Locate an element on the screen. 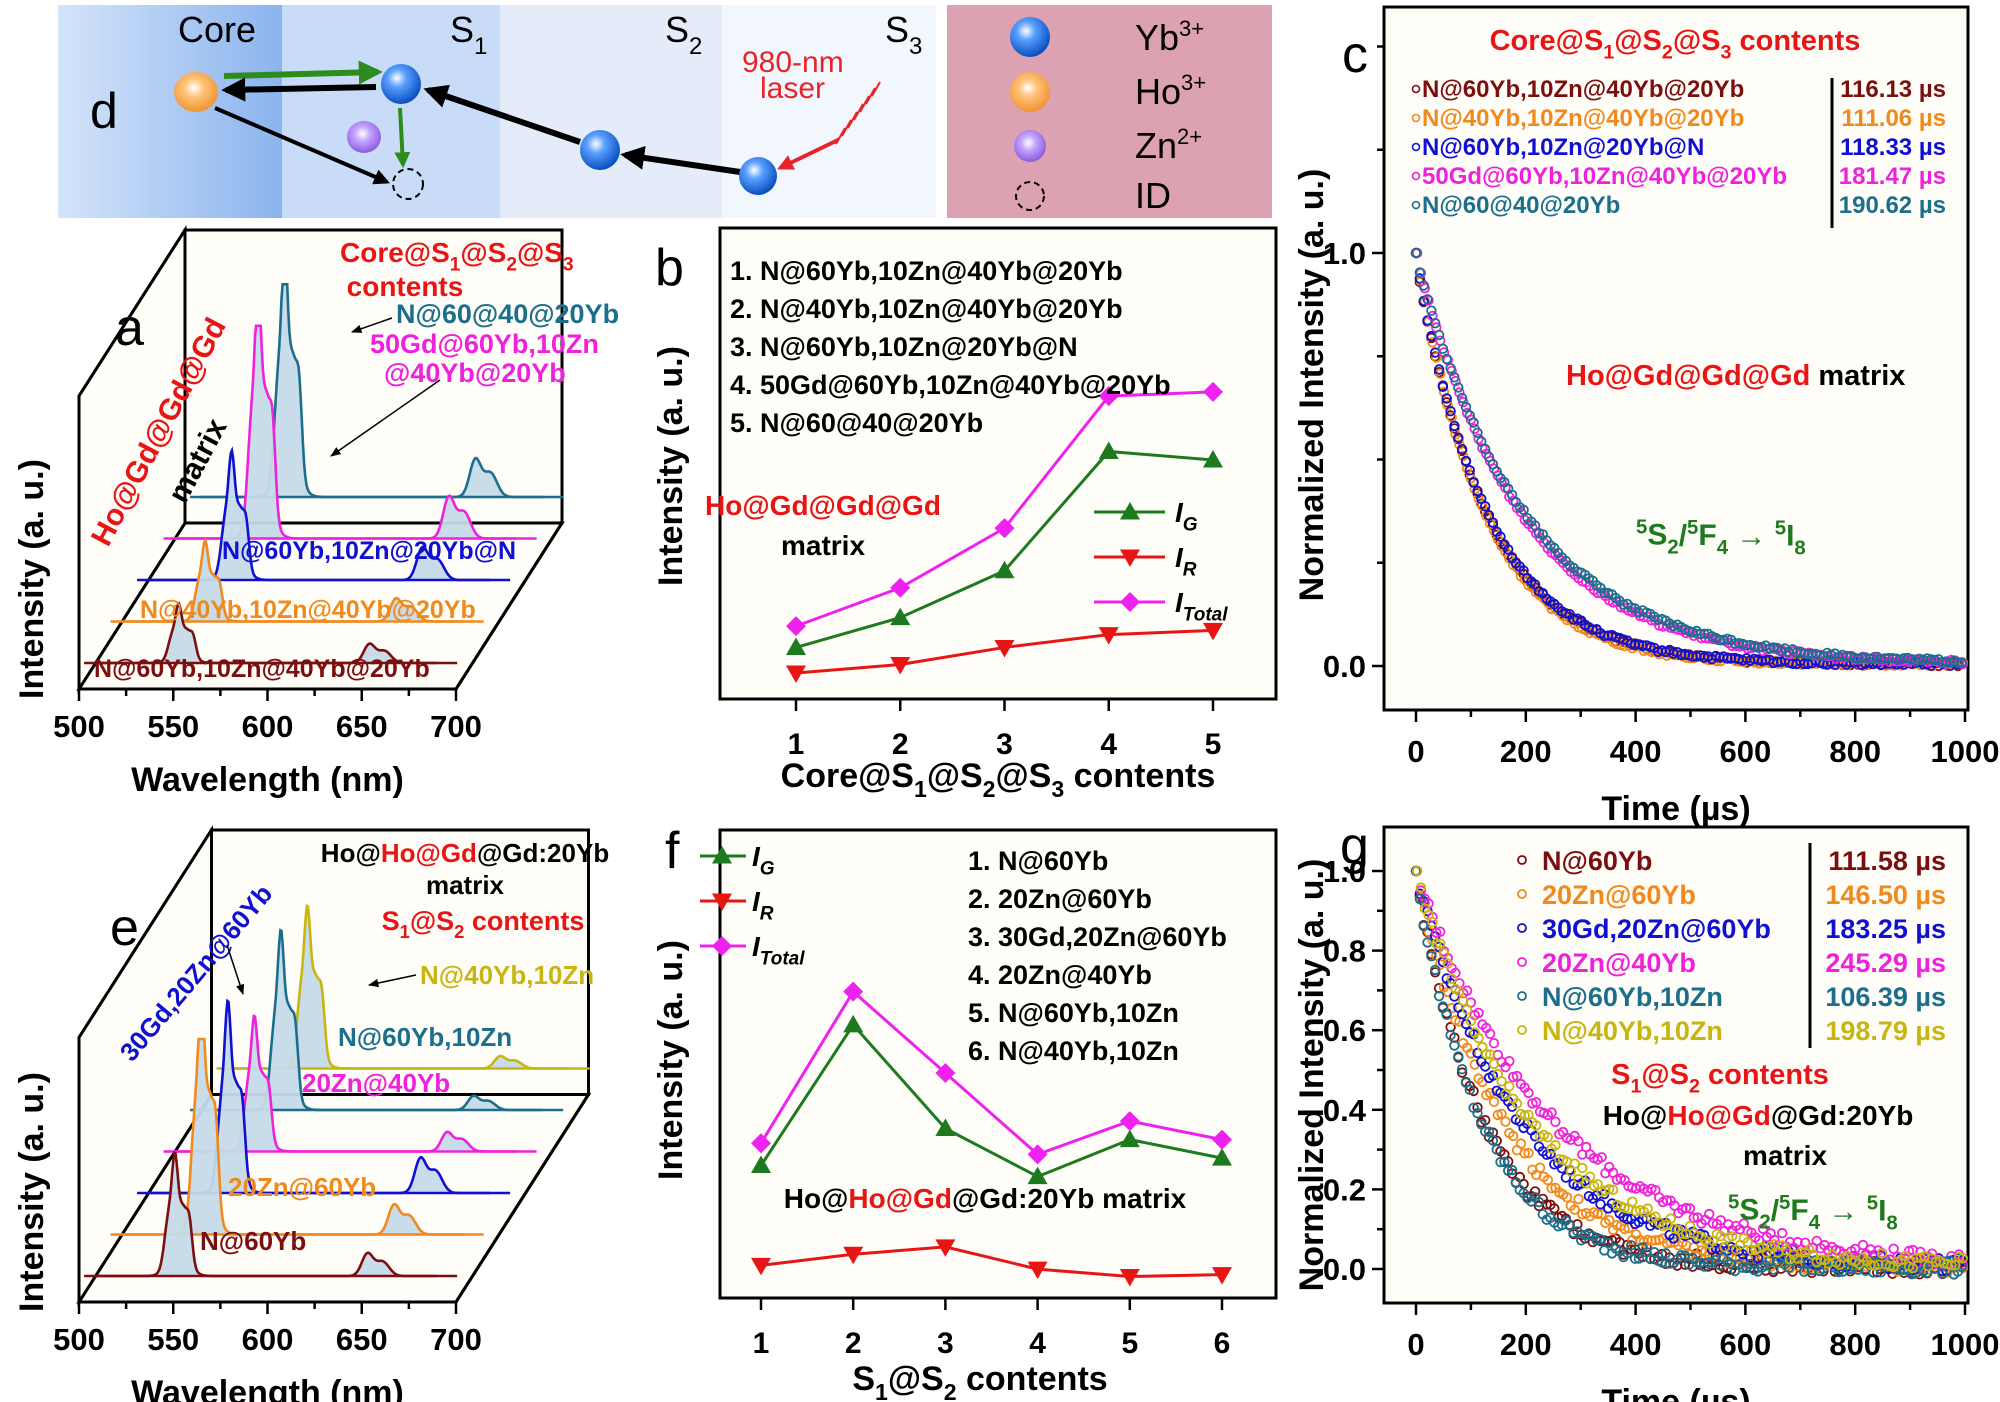 The width and height of the screenshot is (2000, 1402). series-label: N@60@40@20Yb is located at coordinates (507, 314).